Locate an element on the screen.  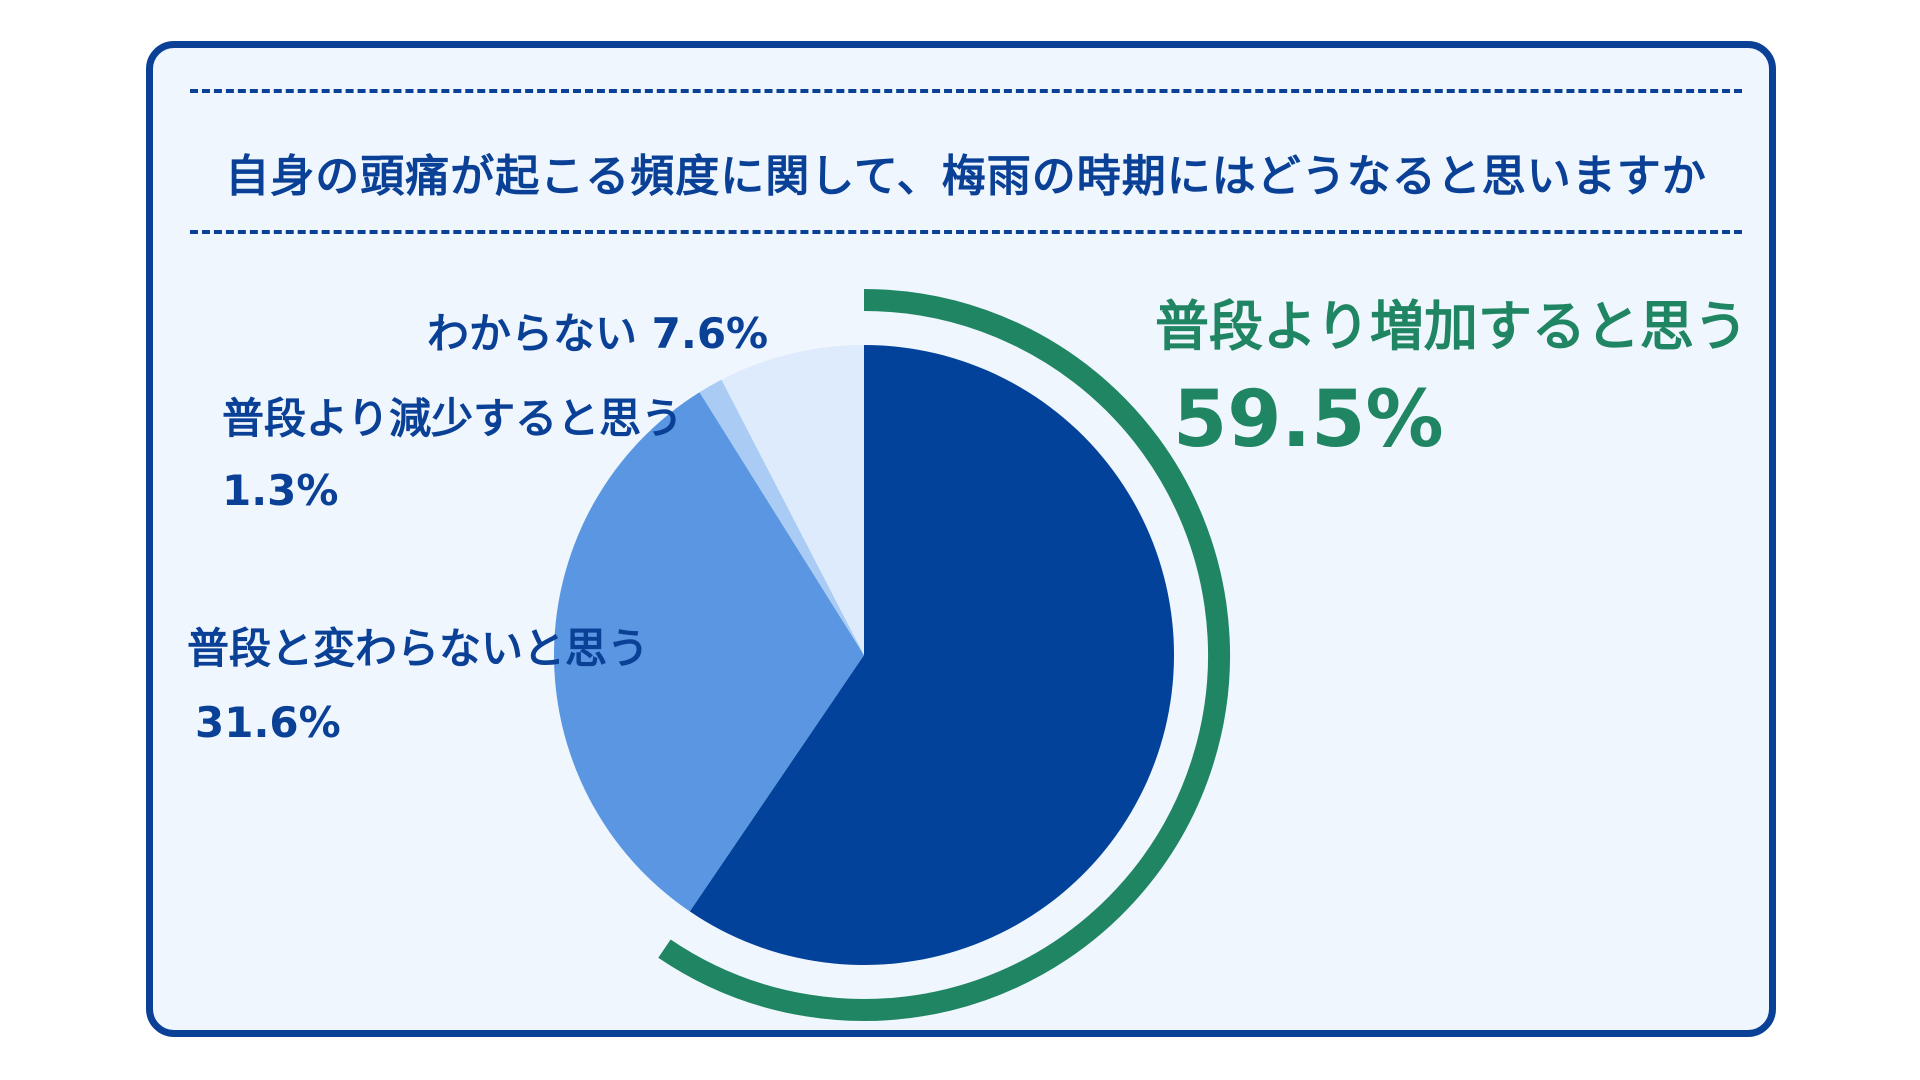
slice-label-decrease: 普段より減少すると思う 1.3% is located at coordinates (452, 450).